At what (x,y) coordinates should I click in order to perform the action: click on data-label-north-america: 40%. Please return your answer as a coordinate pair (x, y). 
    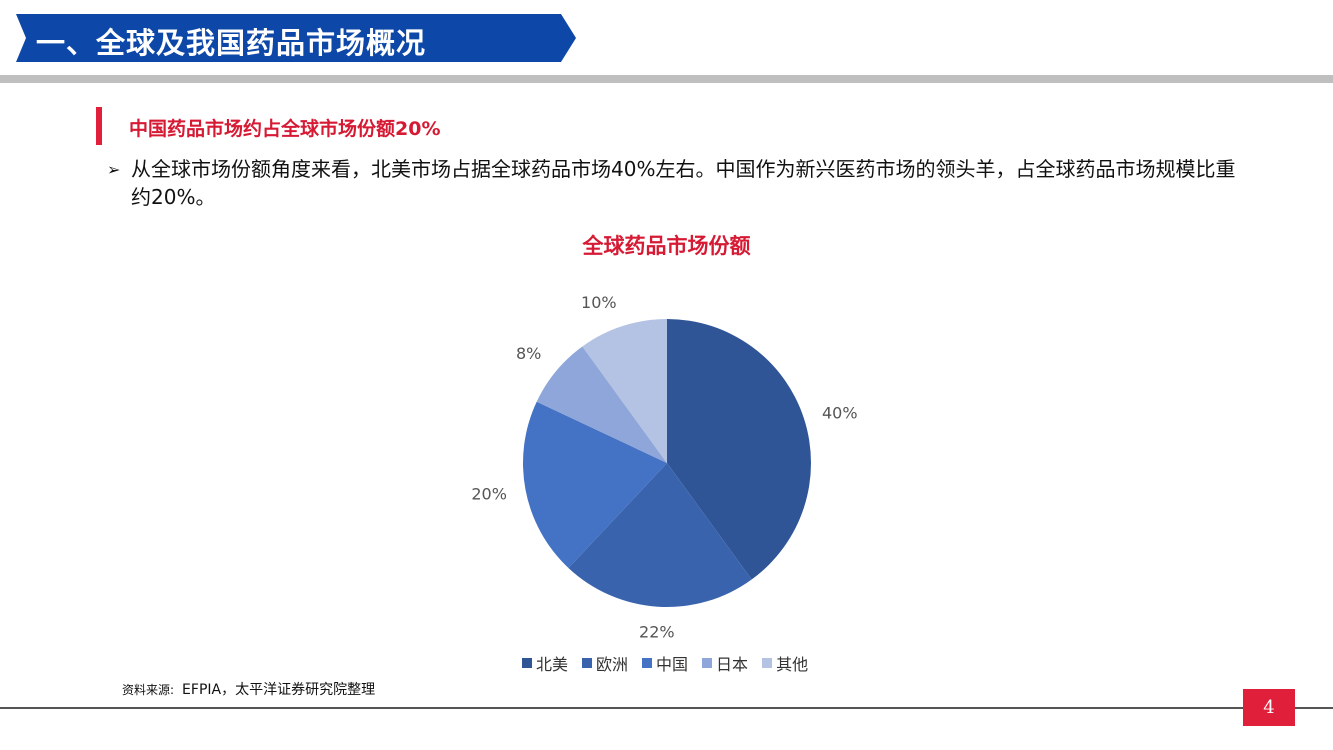
    Looking at the image, I should click on (840, 413).